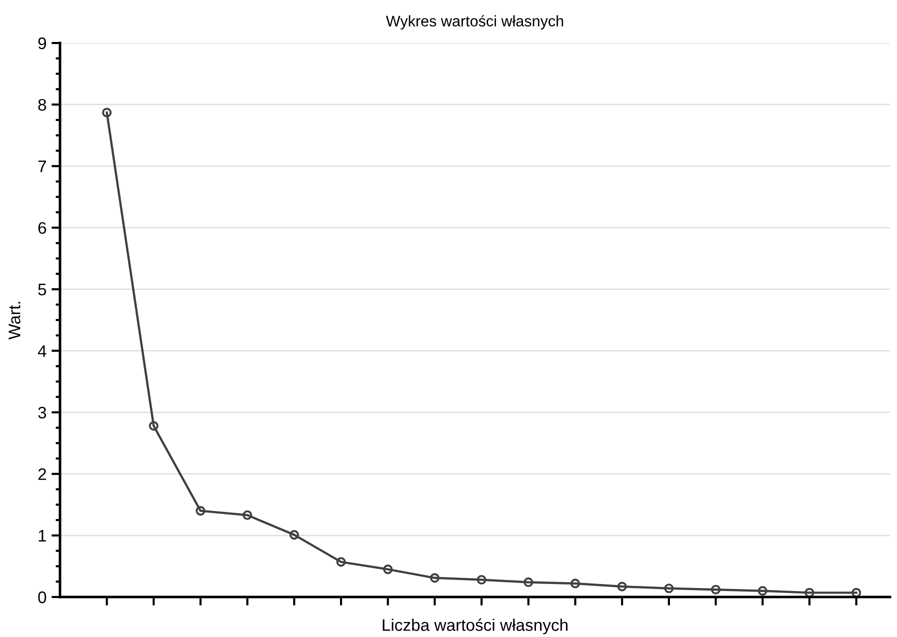 The height and width of the screenshot is (637, 897). I want to click on y-tick-label: 9, so click(42, 43).